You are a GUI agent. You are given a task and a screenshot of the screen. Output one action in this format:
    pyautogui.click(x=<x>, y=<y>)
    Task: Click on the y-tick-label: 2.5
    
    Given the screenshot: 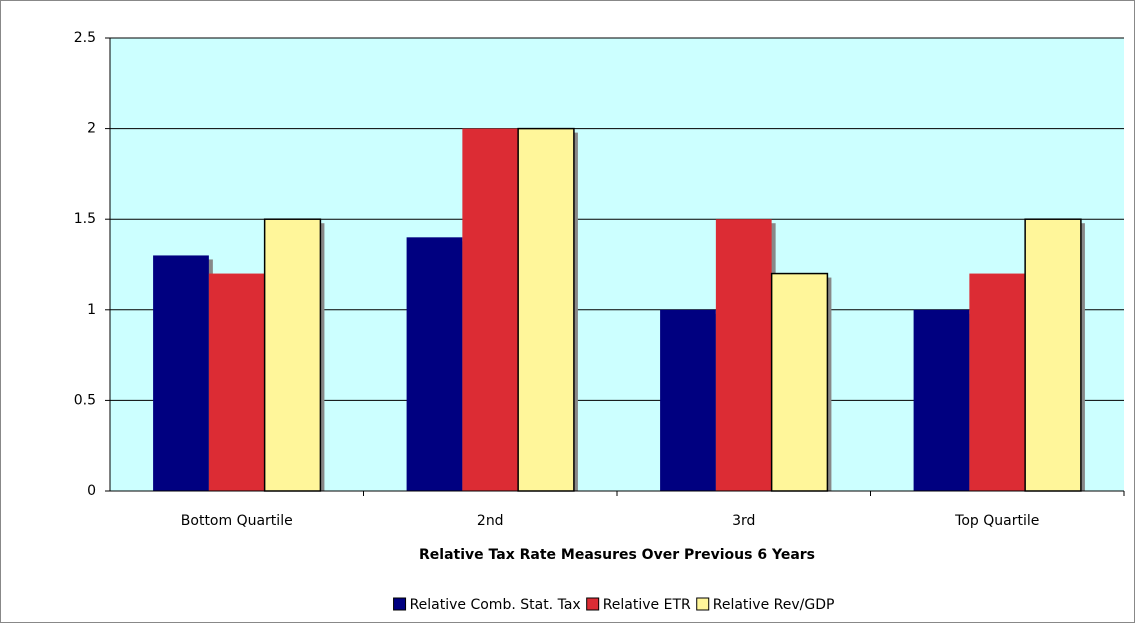 What is the action you would take?
    pyautogui.click(x=85, y=38)
    